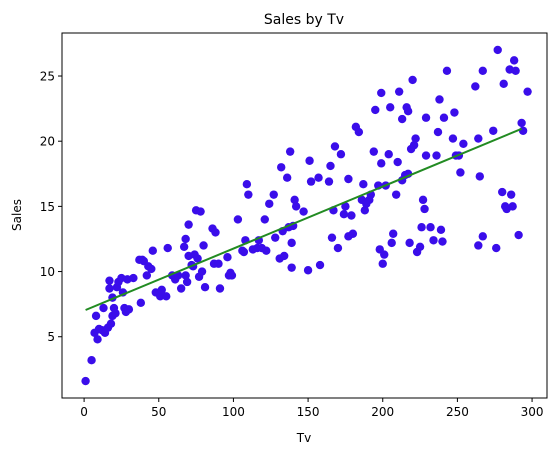  Describe the element at coordinates (304, 20) in the screenshot. I see `chart-title: Sales by Tv` at that location.